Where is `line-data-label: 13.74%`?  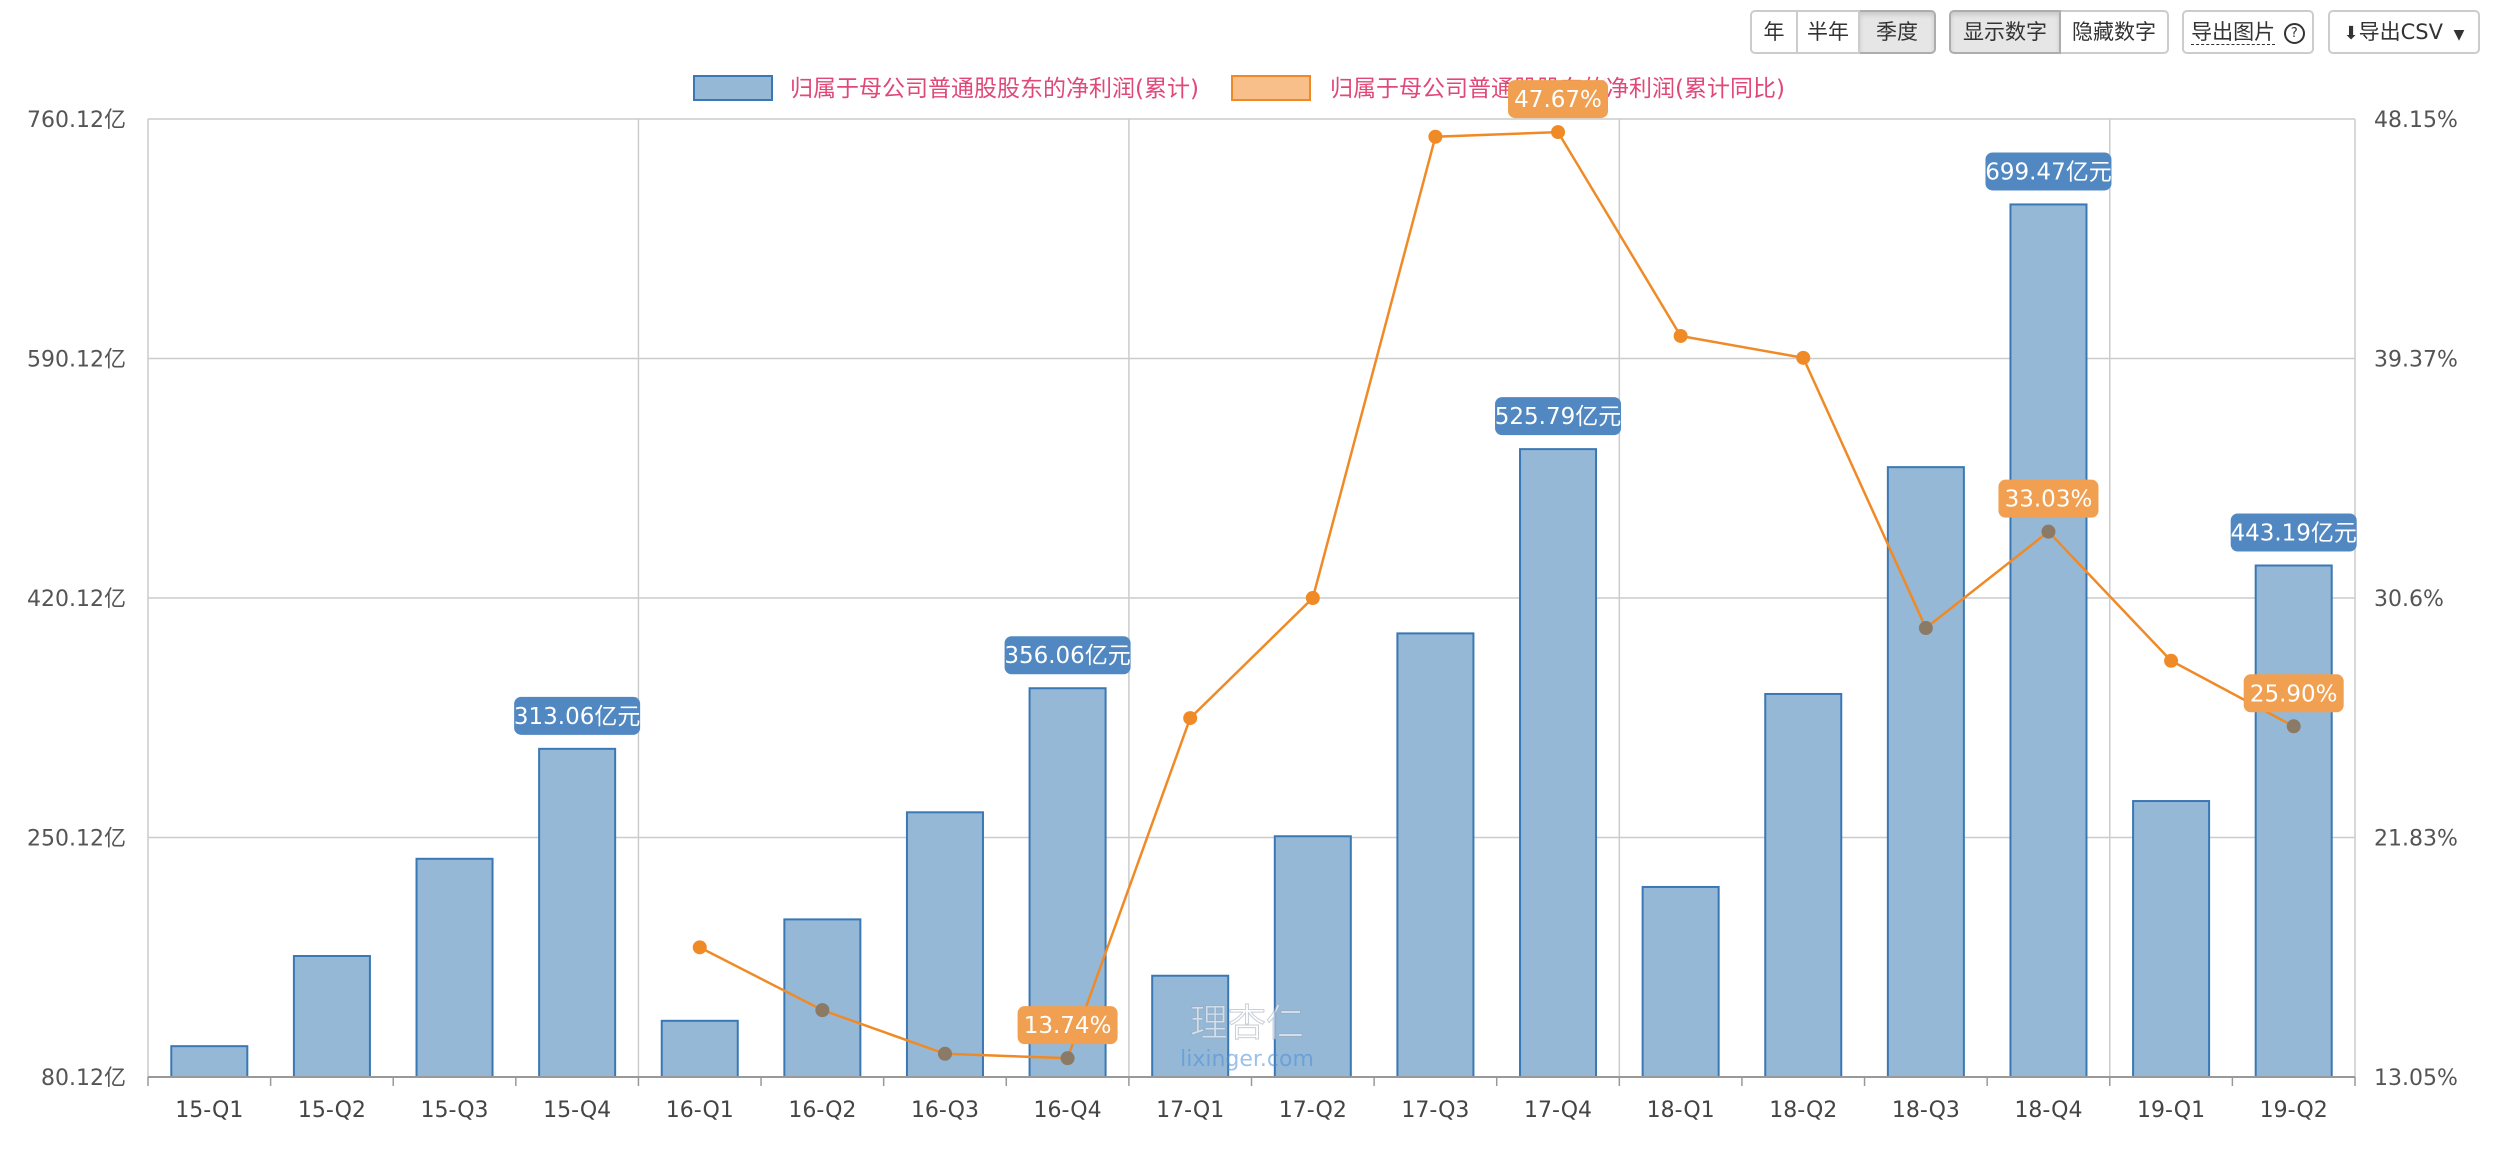 line-data-label: 13.74% is located at coordinates (1068, 1026).